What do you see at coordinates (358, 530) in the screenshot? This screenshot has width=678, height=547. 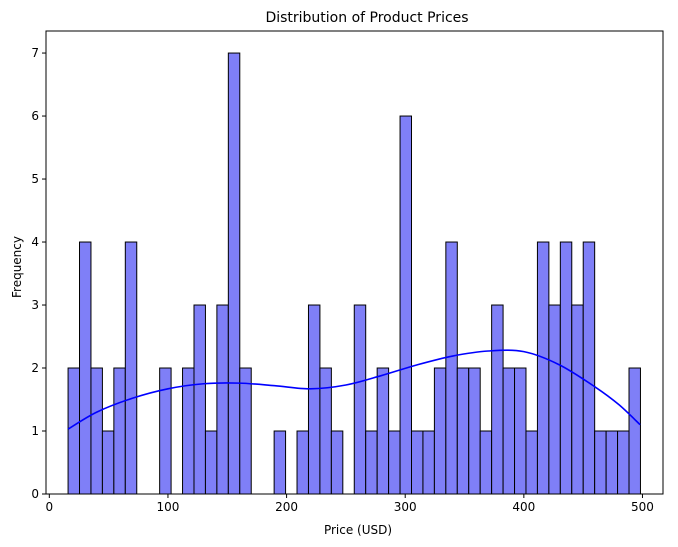 I see `x-axis-label: Price (USD)` at bounding box center [358, 530].